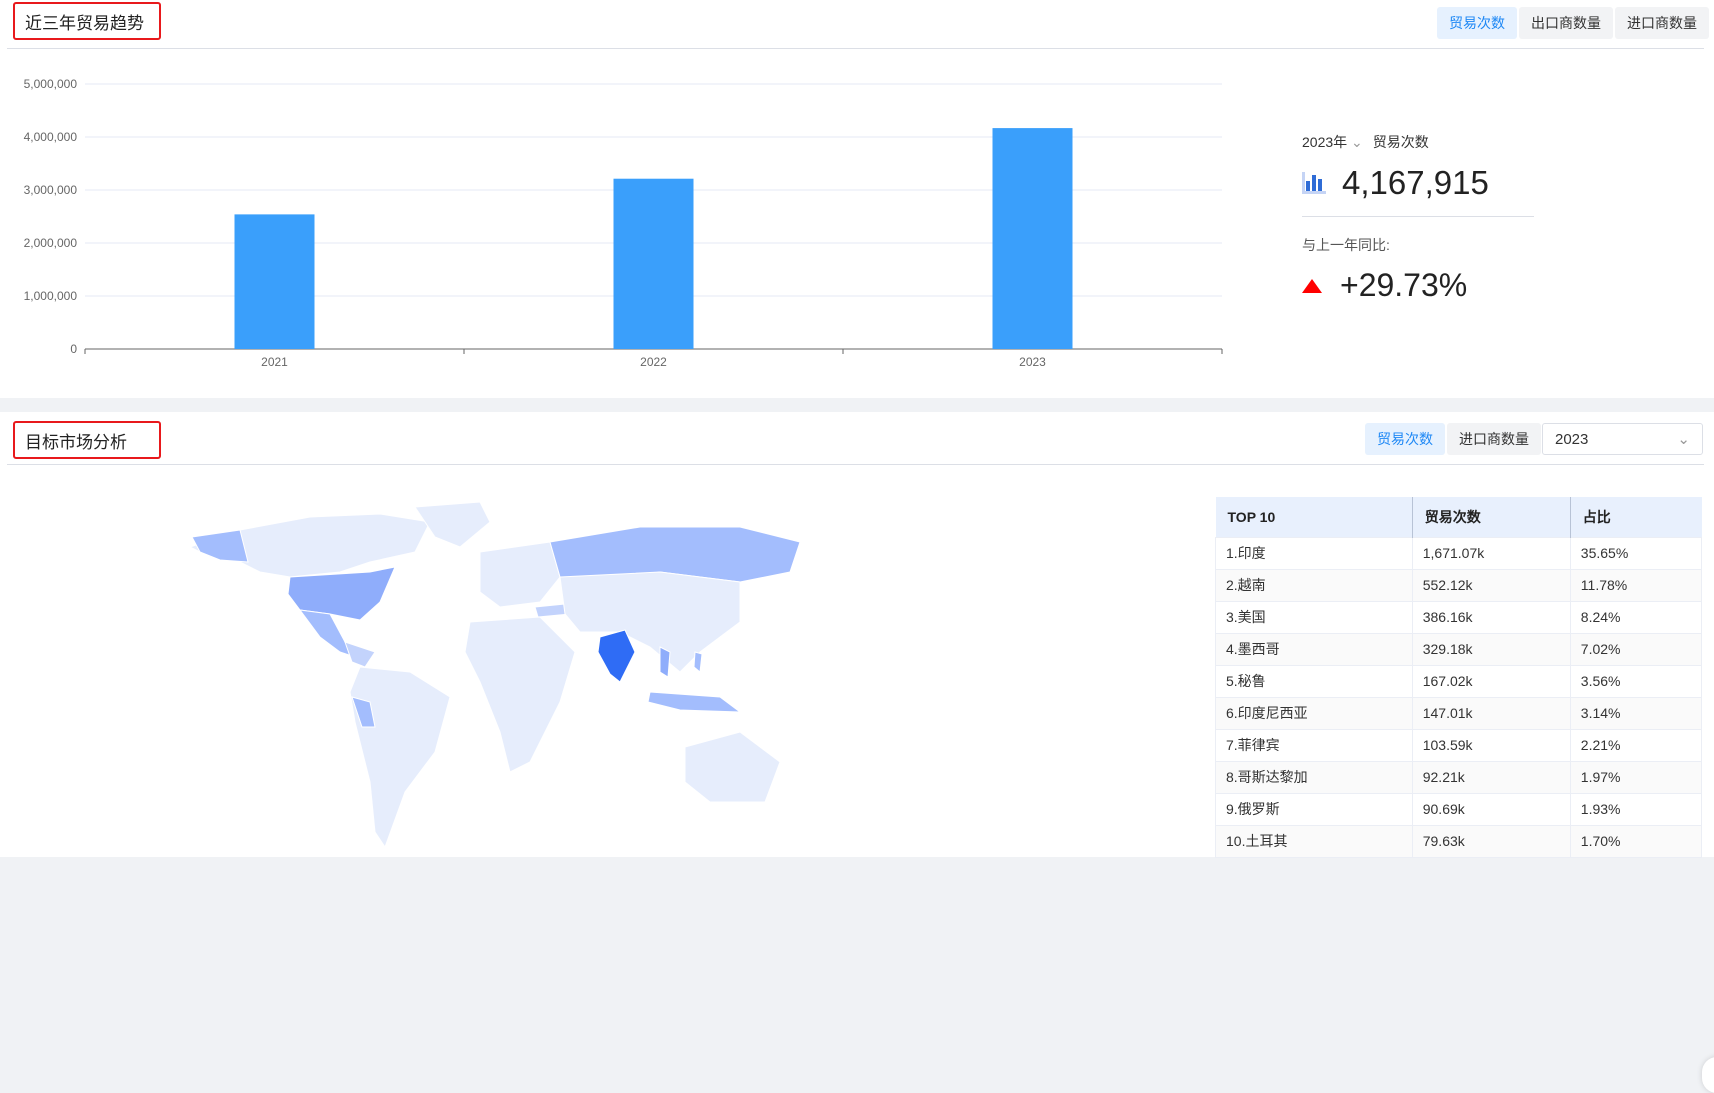 The image size is (1714, 1093). What do you see at coordinates (1636, 809) in the screenshot?
I see `share-cell: 1.93%` at bounding box center [1636, 809].